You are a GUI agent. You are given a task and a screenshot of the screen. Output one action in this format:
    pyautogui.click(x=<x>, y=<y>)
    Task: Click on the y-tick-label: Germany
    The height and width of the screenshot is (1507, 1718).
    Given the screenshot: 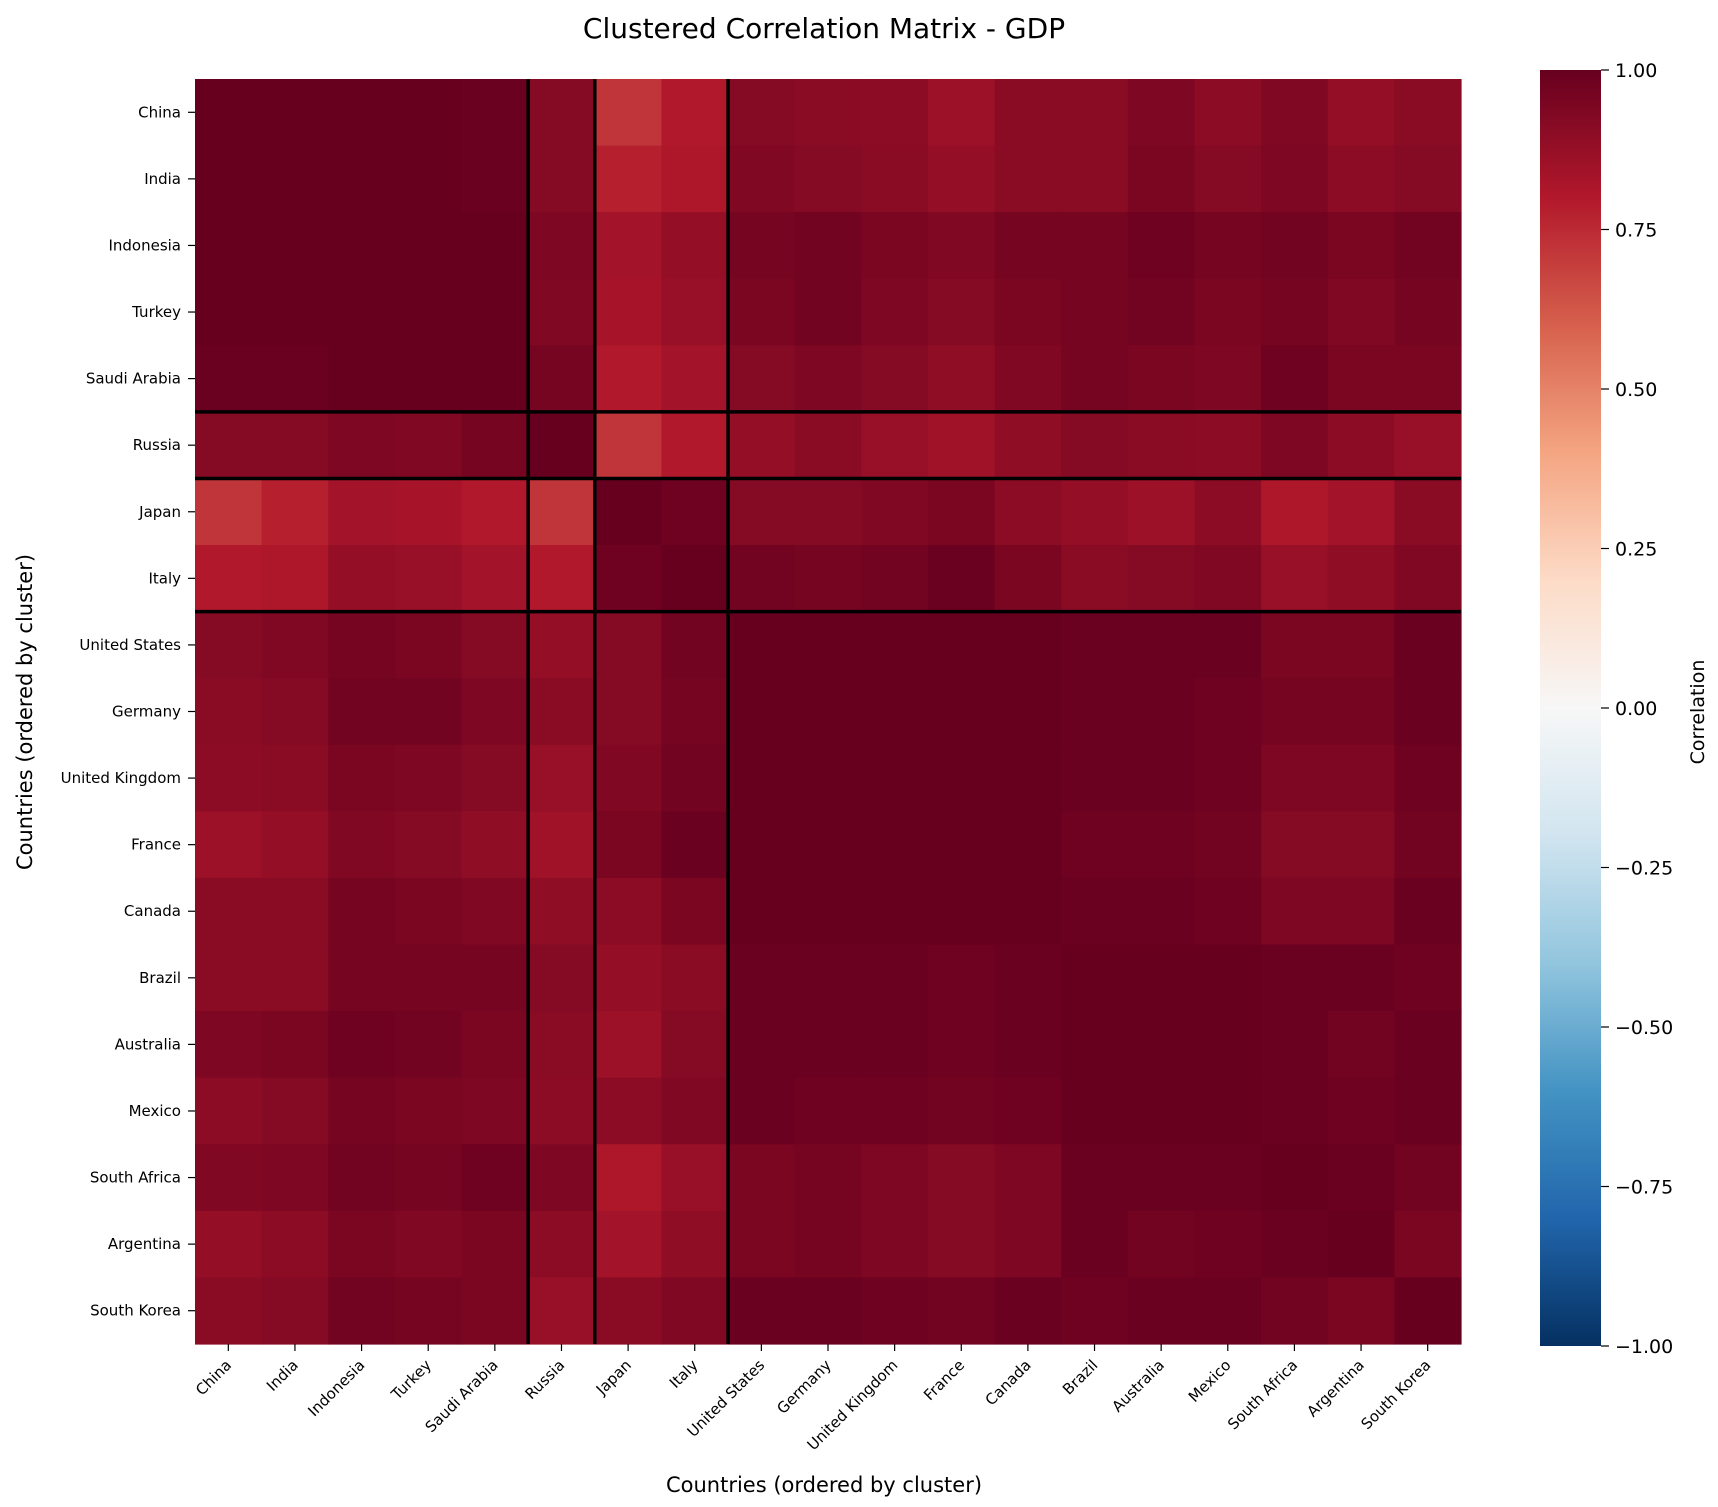 What is the action you would take?
    pyautogui.click(x=146, y=712)
    